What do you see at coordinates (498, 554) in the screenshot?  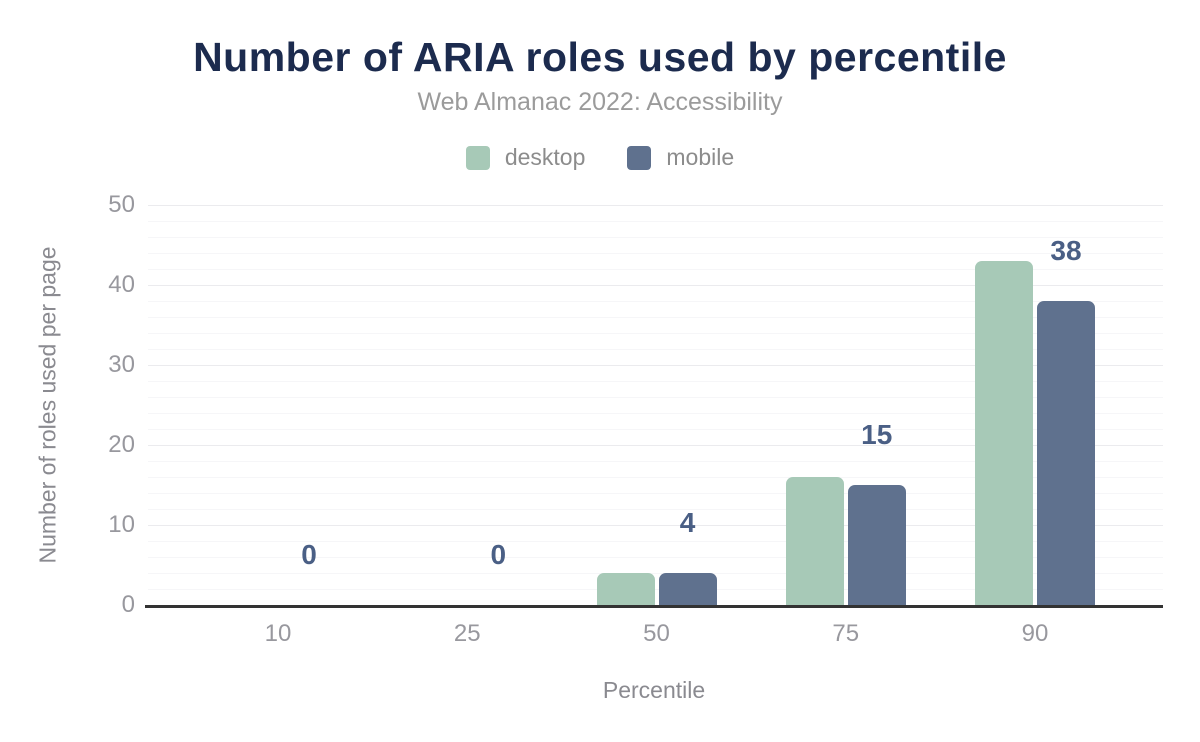 I see `data-label-p25: 0` at bounding box center [498, 554].